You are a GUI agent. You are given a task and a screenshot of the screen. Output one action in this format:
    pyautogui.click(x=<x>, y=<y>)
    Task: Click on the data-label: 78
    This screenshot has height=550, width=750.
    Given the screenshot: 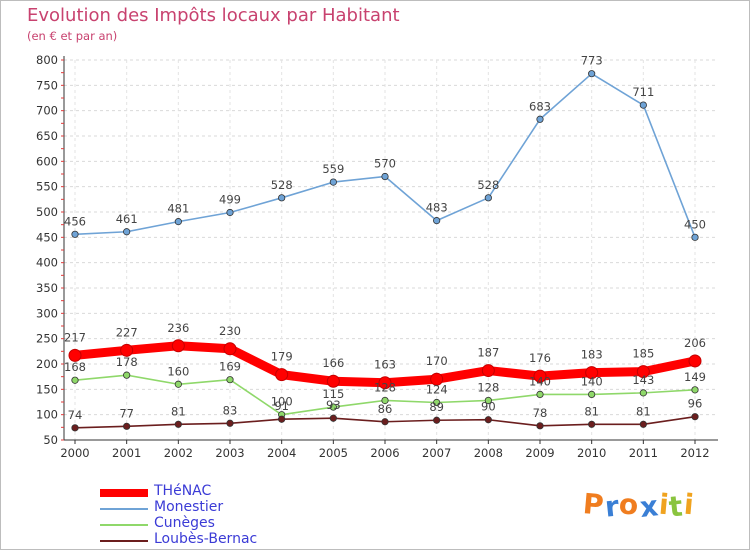 What is the action you would take?
    pyautogui.click(x=540, y=413)
    